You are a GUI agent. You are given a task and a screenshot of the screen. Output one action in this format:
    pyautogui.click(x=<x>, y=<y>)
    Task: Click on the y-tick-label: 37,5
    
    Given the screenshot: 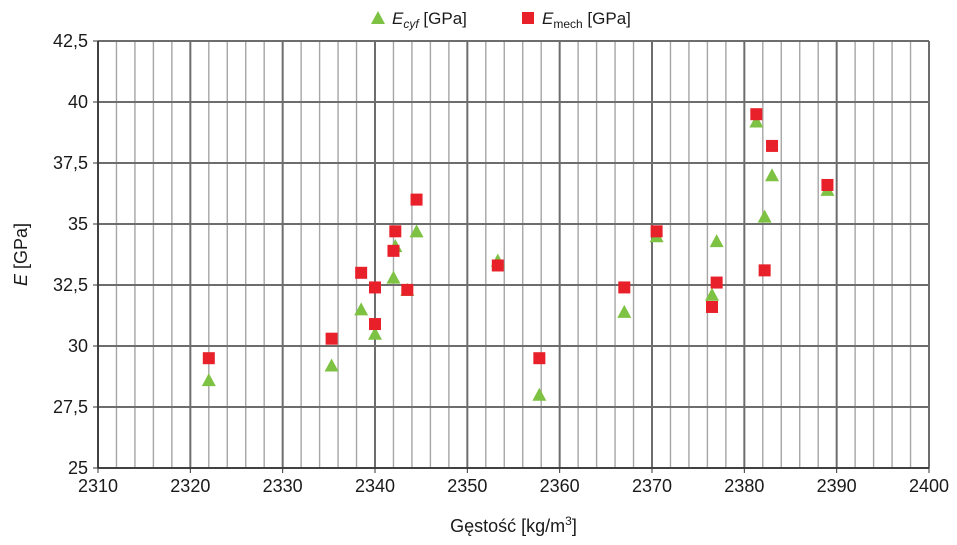 What is the action you would take?
    pyautogui.click(x=70, y=163)
    